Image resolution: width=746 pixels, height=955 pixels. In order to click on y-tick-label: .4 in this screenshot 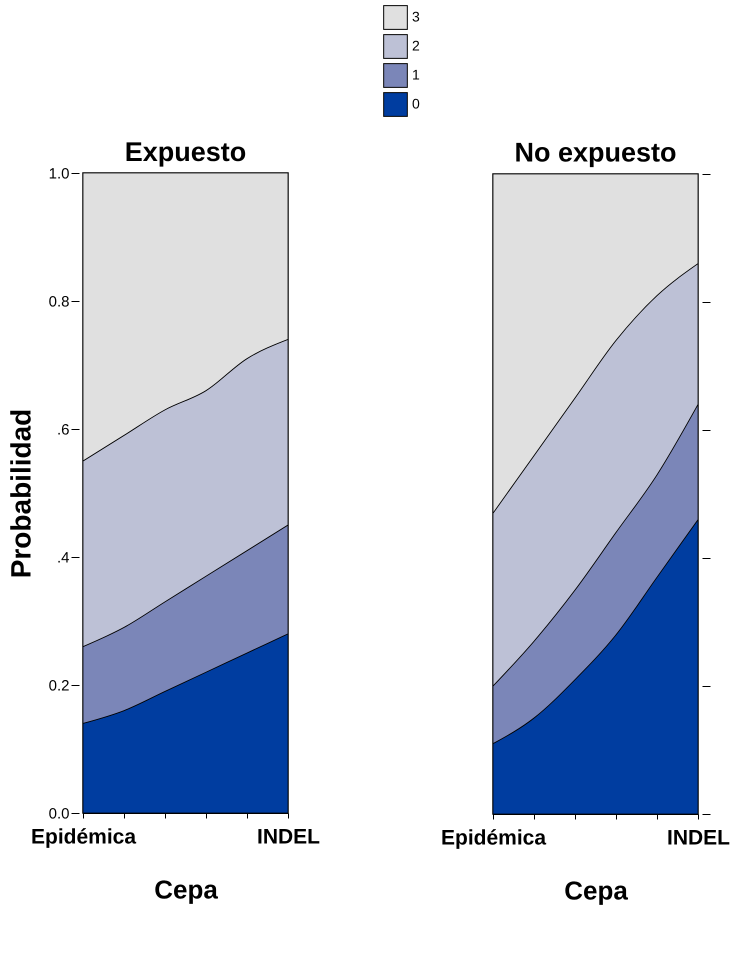, I will do `click(63, 558)`.